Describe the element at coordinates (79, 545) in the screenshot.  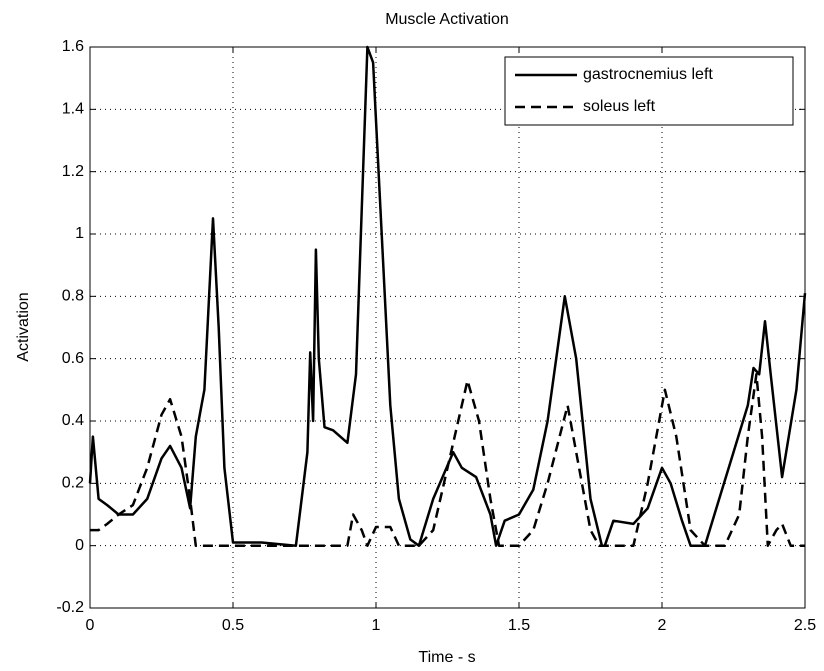
I see `y-tick-label: 0` at that location.